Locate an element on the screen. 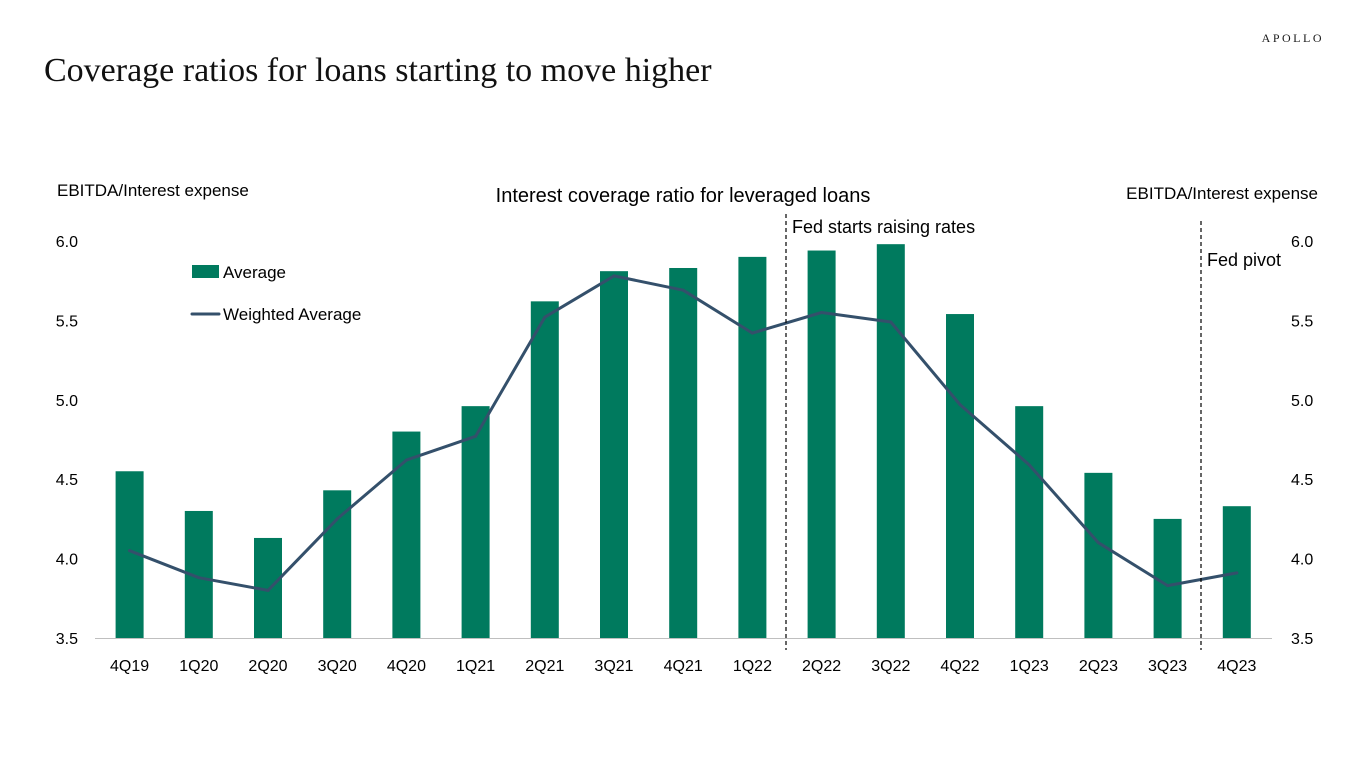 The width and height of the screenshot is (1366, 768). ytick-left-label: 3.5 is located at coordinates (67, 639).